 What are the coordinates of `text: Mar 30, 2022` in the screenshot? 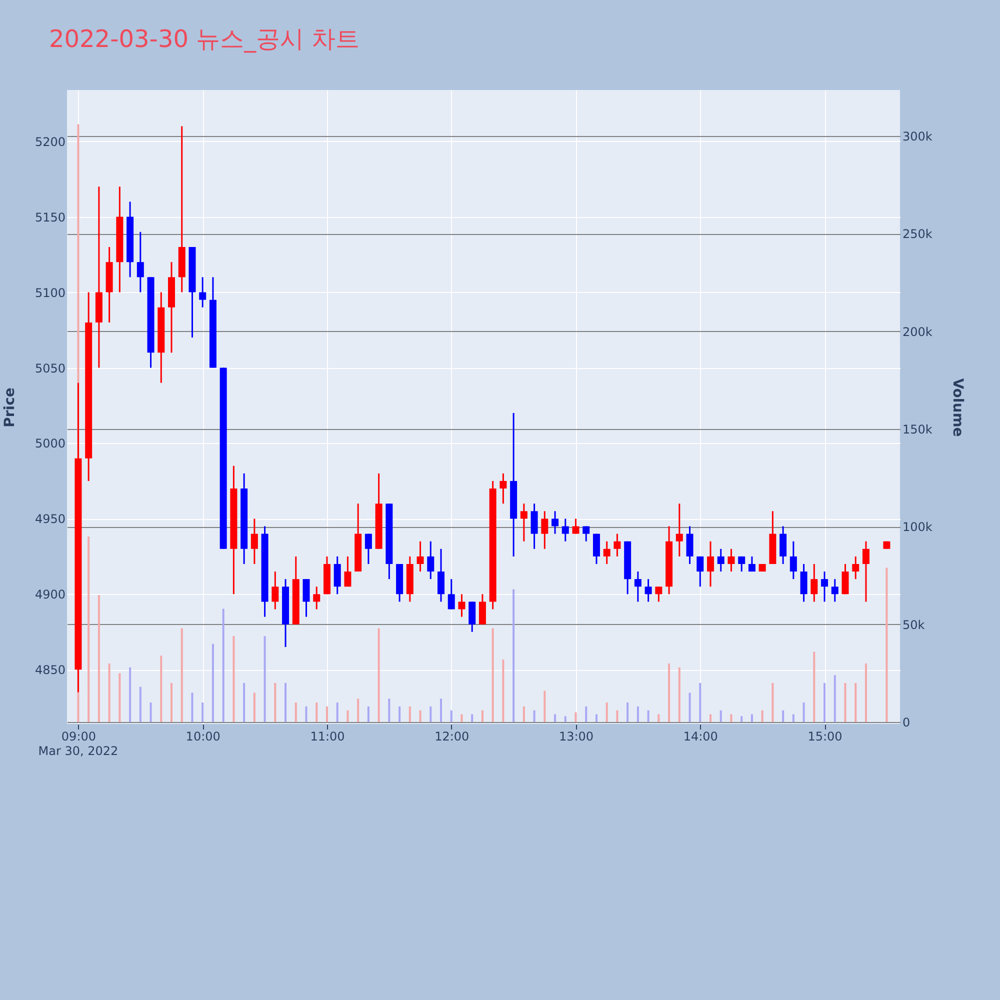 It's located at (78, 751).